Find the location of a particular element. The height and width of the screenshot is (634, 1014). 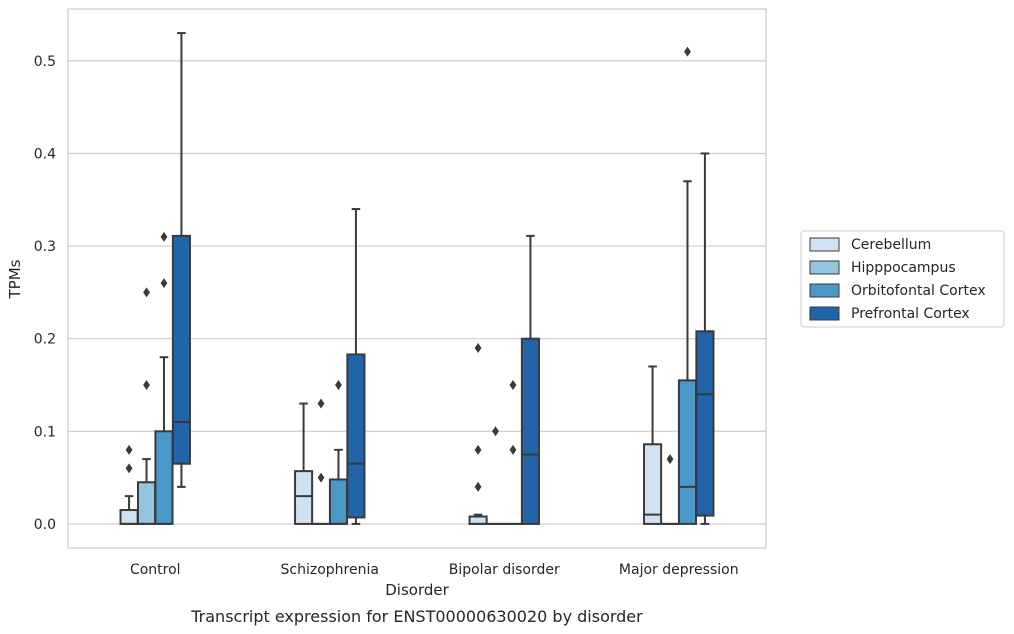

y-tick-label: 0.0 is located at coordinates (45, 525).